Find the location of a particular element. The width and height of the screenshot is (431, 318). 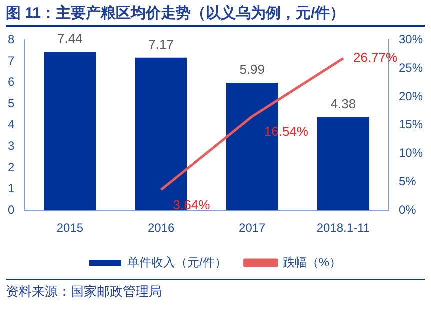

y-tick-label: 5 is located at coordinates (11, 103).